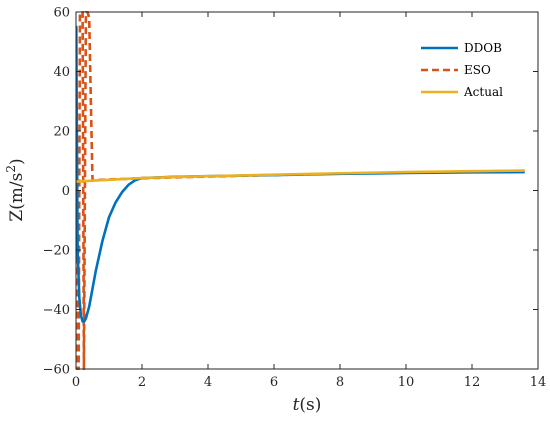 This screenshot has height=421, width=550. What do you see at coordinates (472, 382) in the screenshot?
I see `x-tick-label: 12` at bounding box center [472, 382].